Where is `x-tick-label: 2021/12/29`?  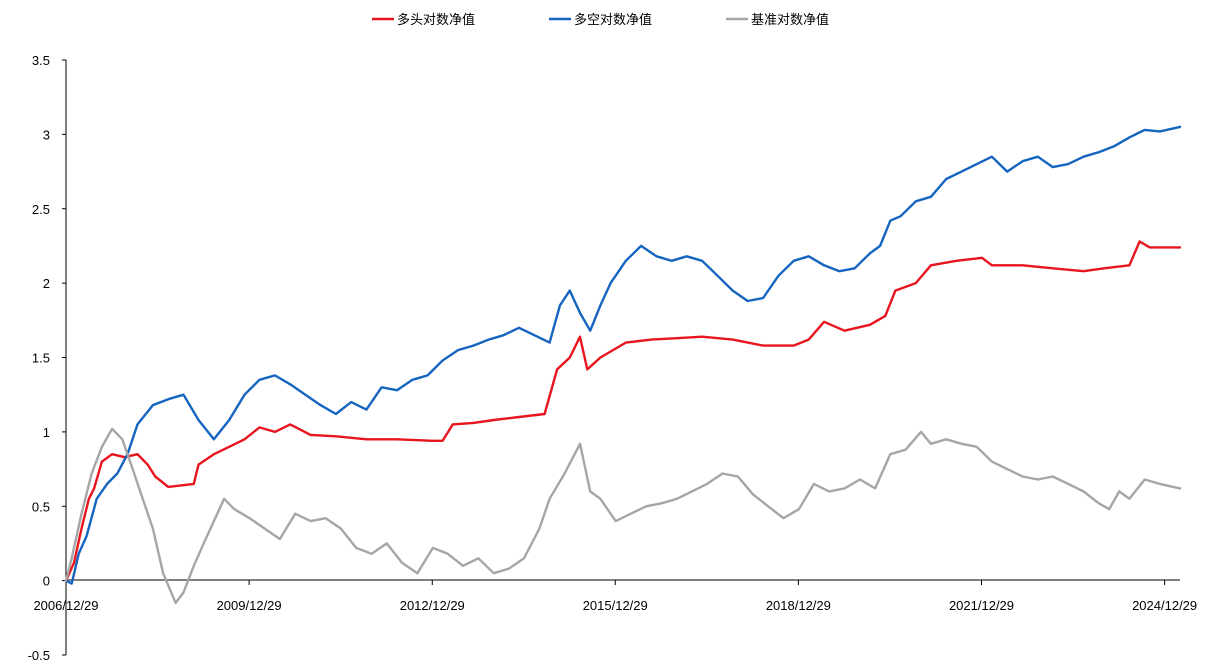 x-tick-label: 2021/12/29 is located at coordinates (981, 605).